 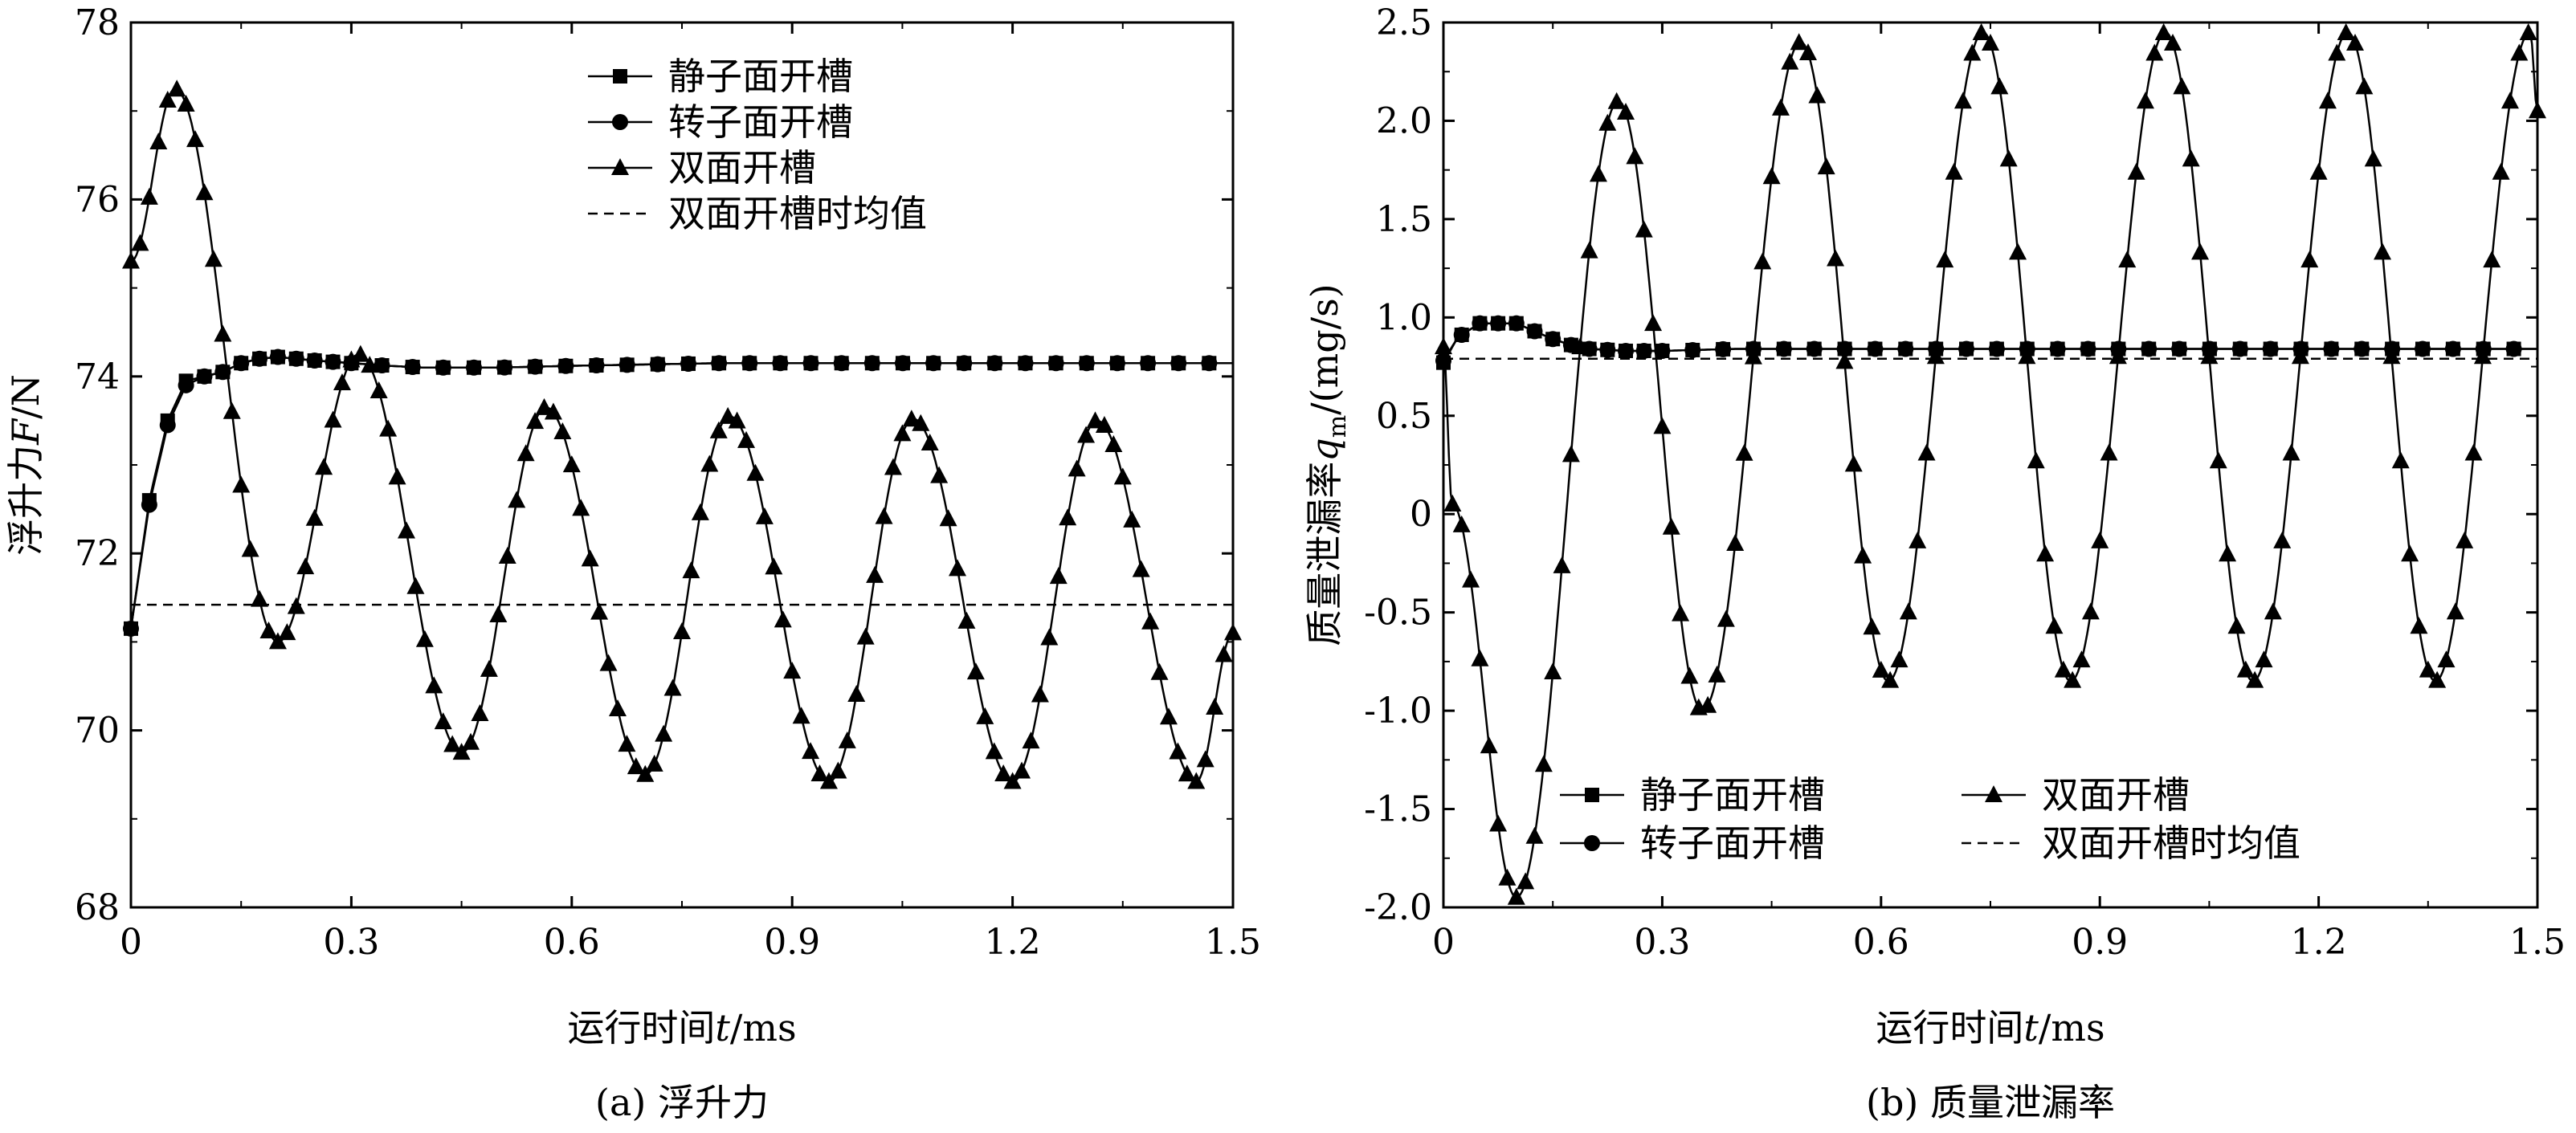 I want to click on y-tick-label-b: 1.0, so click(x=1404, y=317).